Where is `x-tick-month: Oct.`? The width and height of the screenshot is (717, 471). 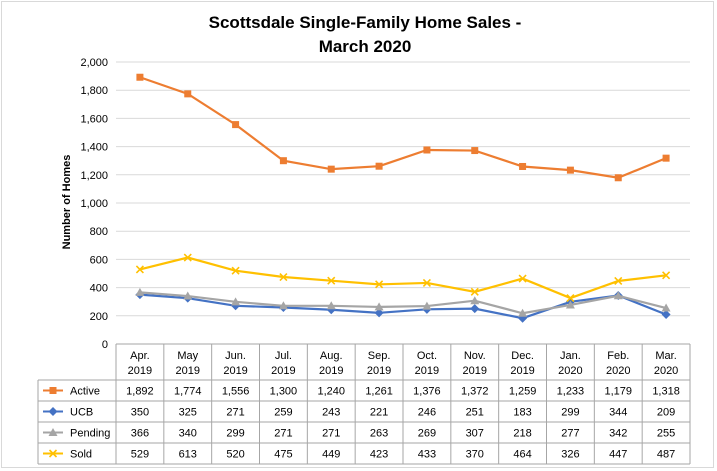 x-tick-month: Oct. is located at coordinates (427, 356).